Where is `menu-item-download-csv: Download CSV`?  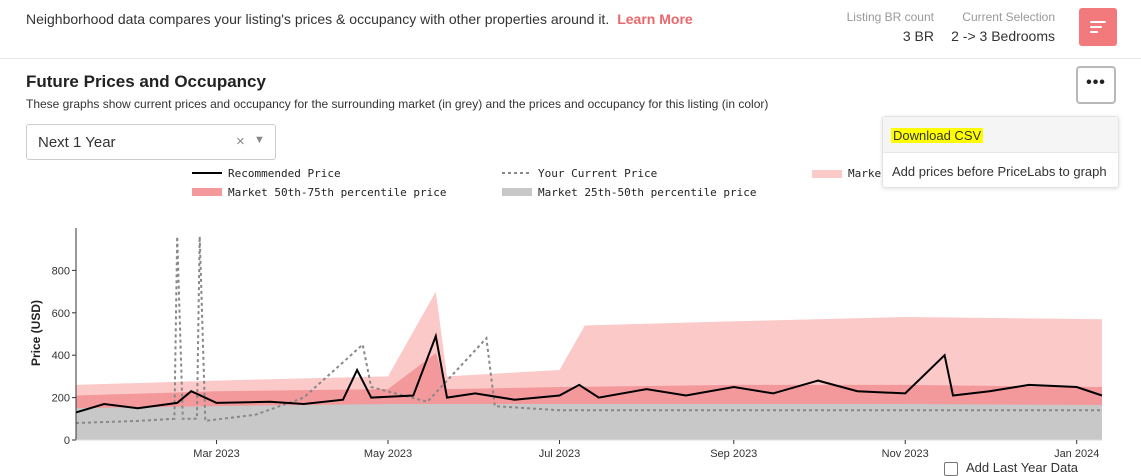
menu-item-download-csv: Download CSV is located at coordinates (1000, 135).